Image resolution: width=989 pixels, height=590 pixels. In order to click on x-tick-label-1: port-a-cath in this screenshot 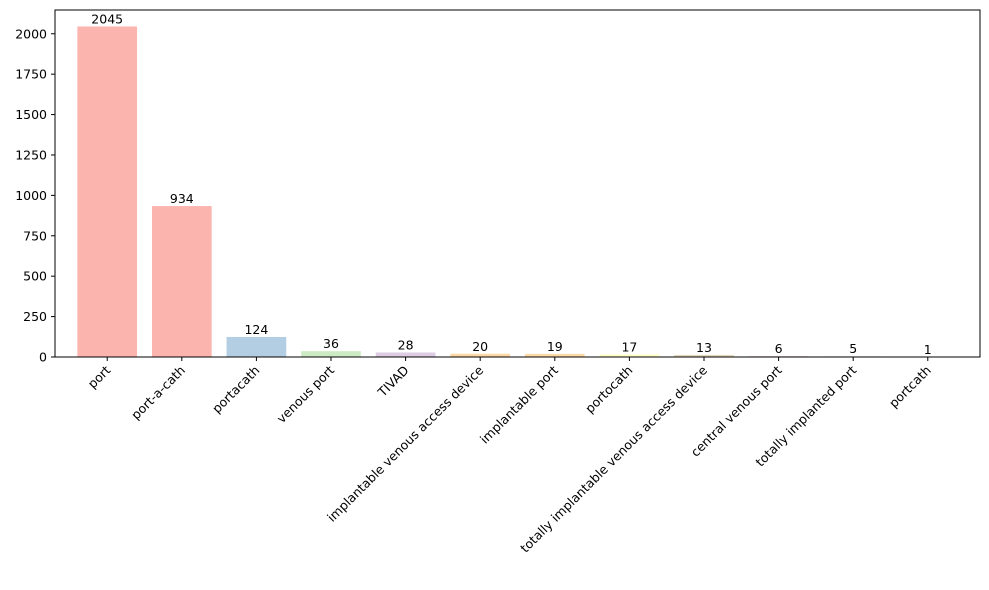, I will do `click(158, 393)`.